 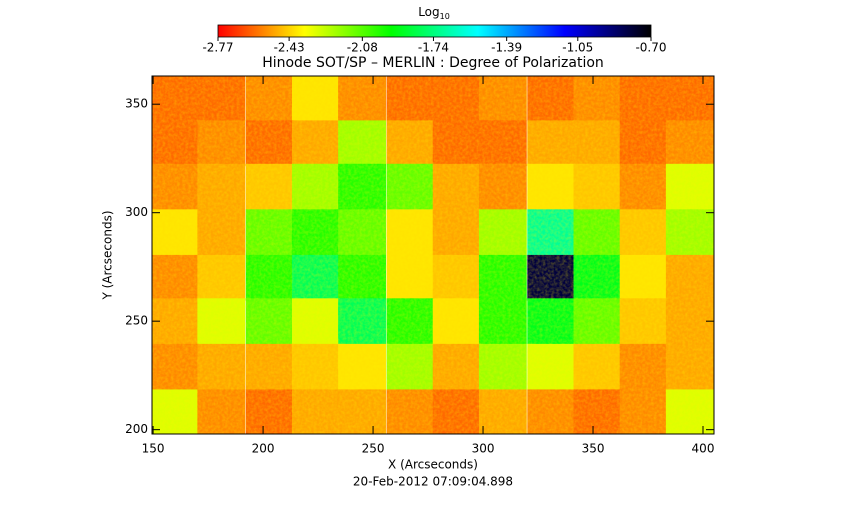 I want to click on colorbar-tick-label: -2.43, so click(x=289, y=48).